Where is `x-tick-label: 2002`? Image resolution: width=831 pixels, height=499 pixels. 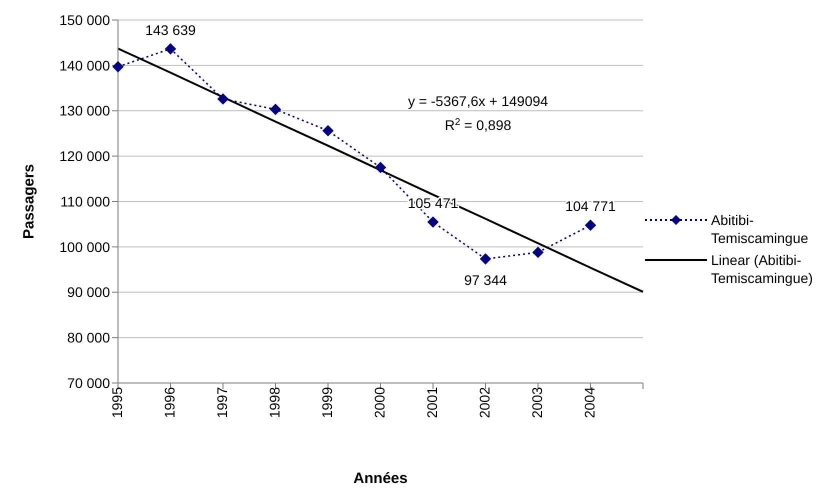 x-tick-label: 2002 is located at coordinates (484, 402).